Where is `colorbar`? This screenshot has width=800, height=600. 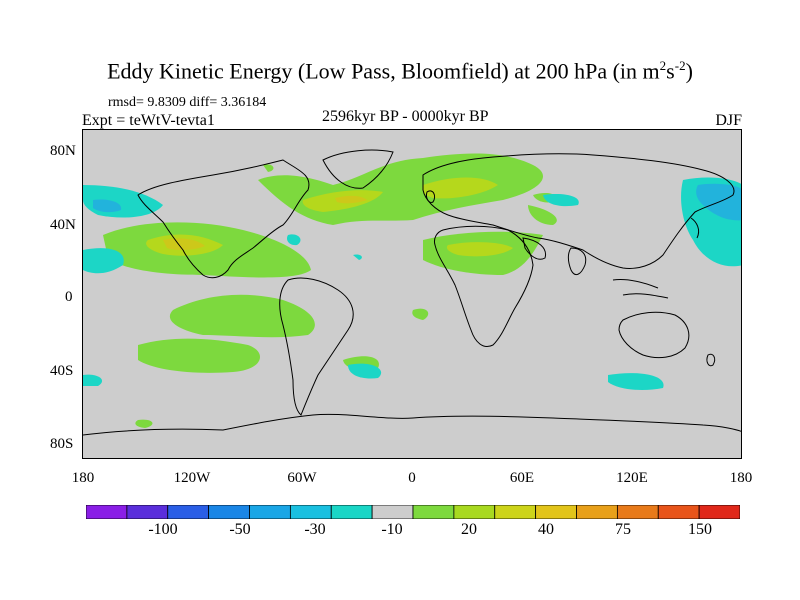 colorbar is located at coordinates (413, 512).